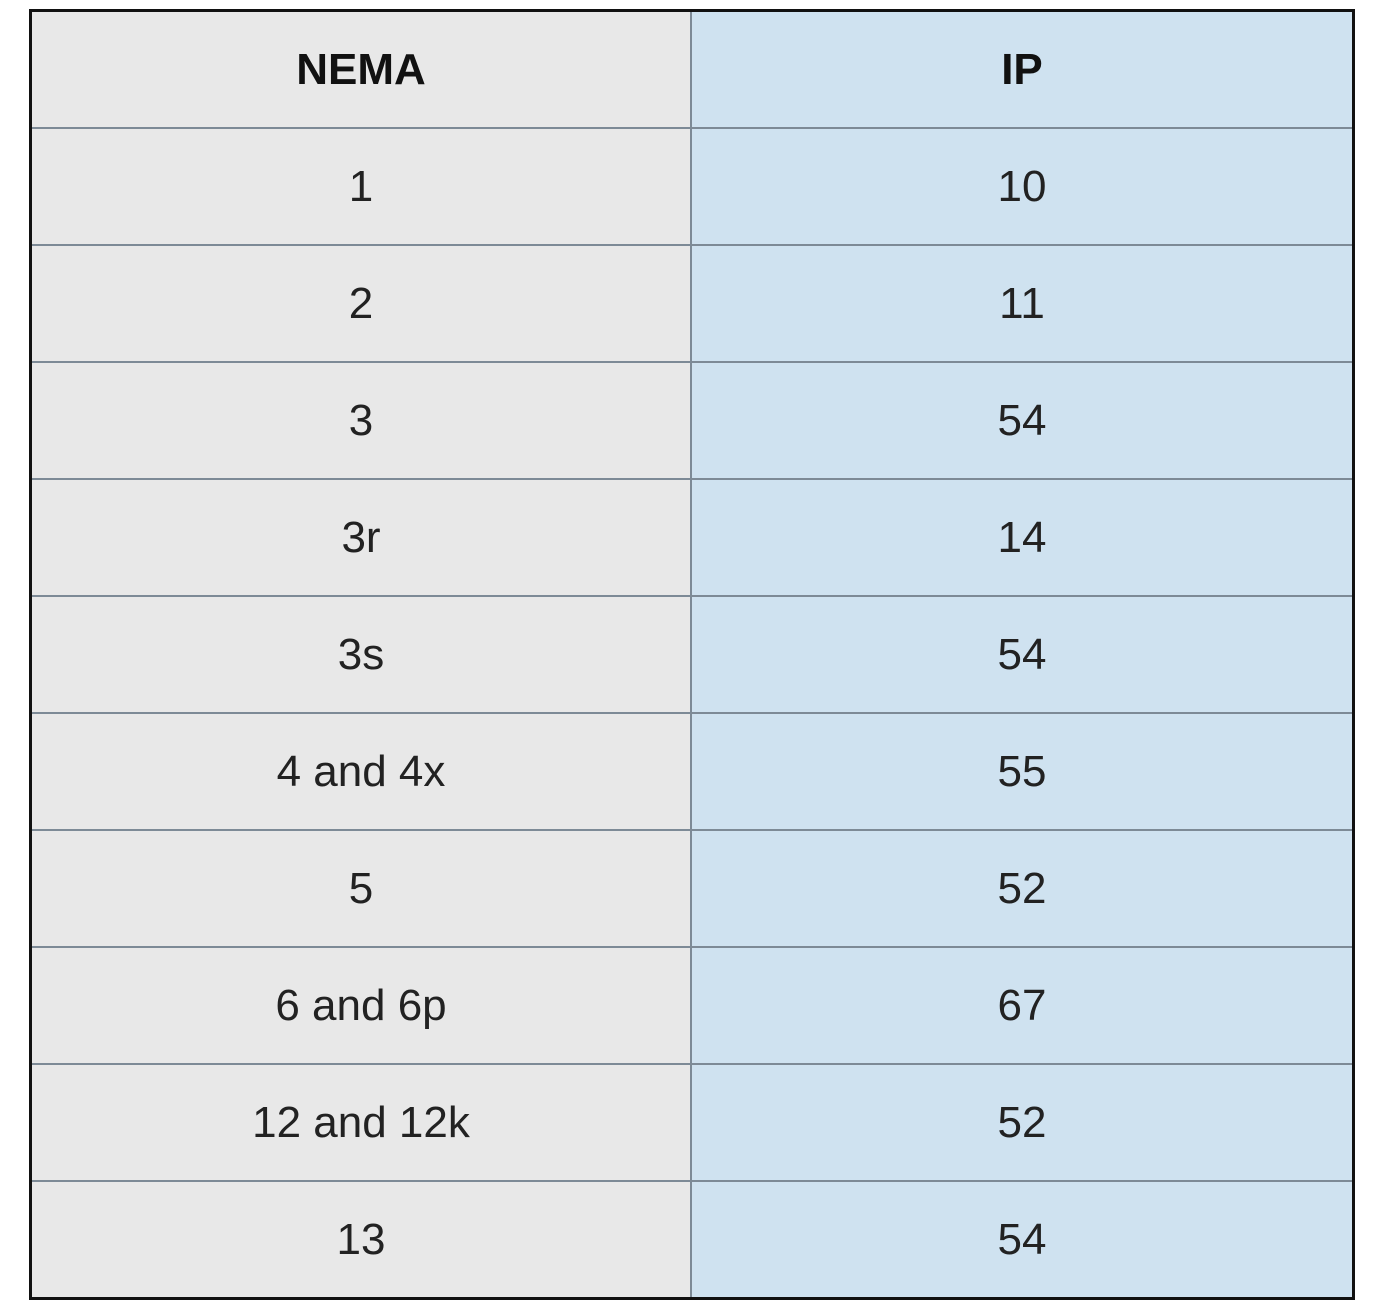 This screenshot has width=1388, height=1312. Describe the element at coordinates (360, 888) in the screenshot. I see `table-cell: 5` at that location.